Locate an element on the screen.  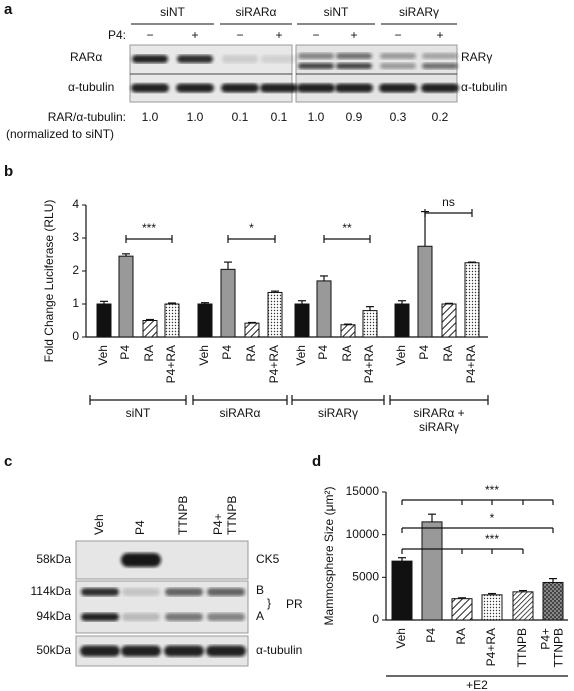
ratio: 0.2 is located at coordinates (440, 117).